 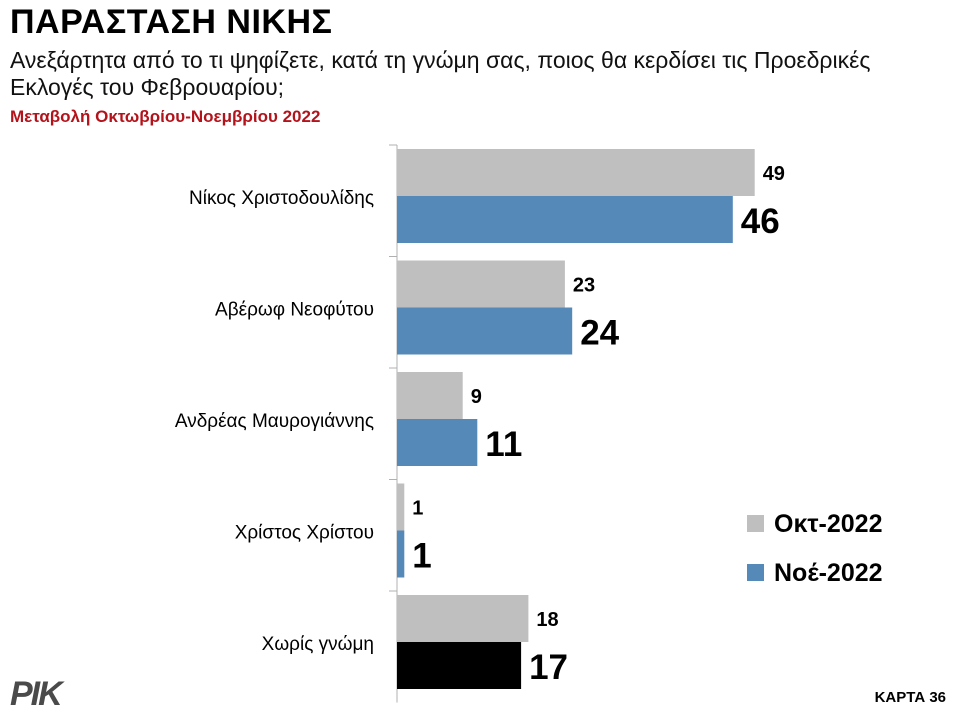 What do you see at coordinates (430, 395) in the screenshot?
I see `bar-οκτ-2022-3` at bounding box center [430, 395].